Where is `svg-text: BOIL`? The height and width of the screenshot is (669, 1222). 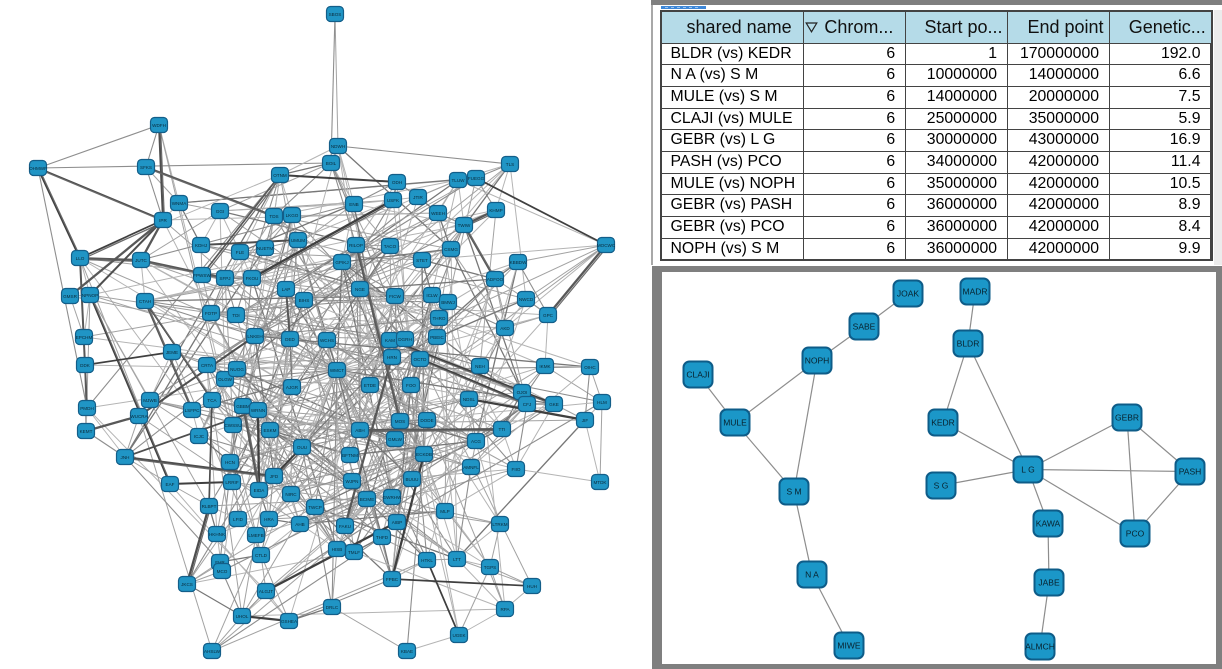
svg-text: BOIL is located at coordinates (331, 163).